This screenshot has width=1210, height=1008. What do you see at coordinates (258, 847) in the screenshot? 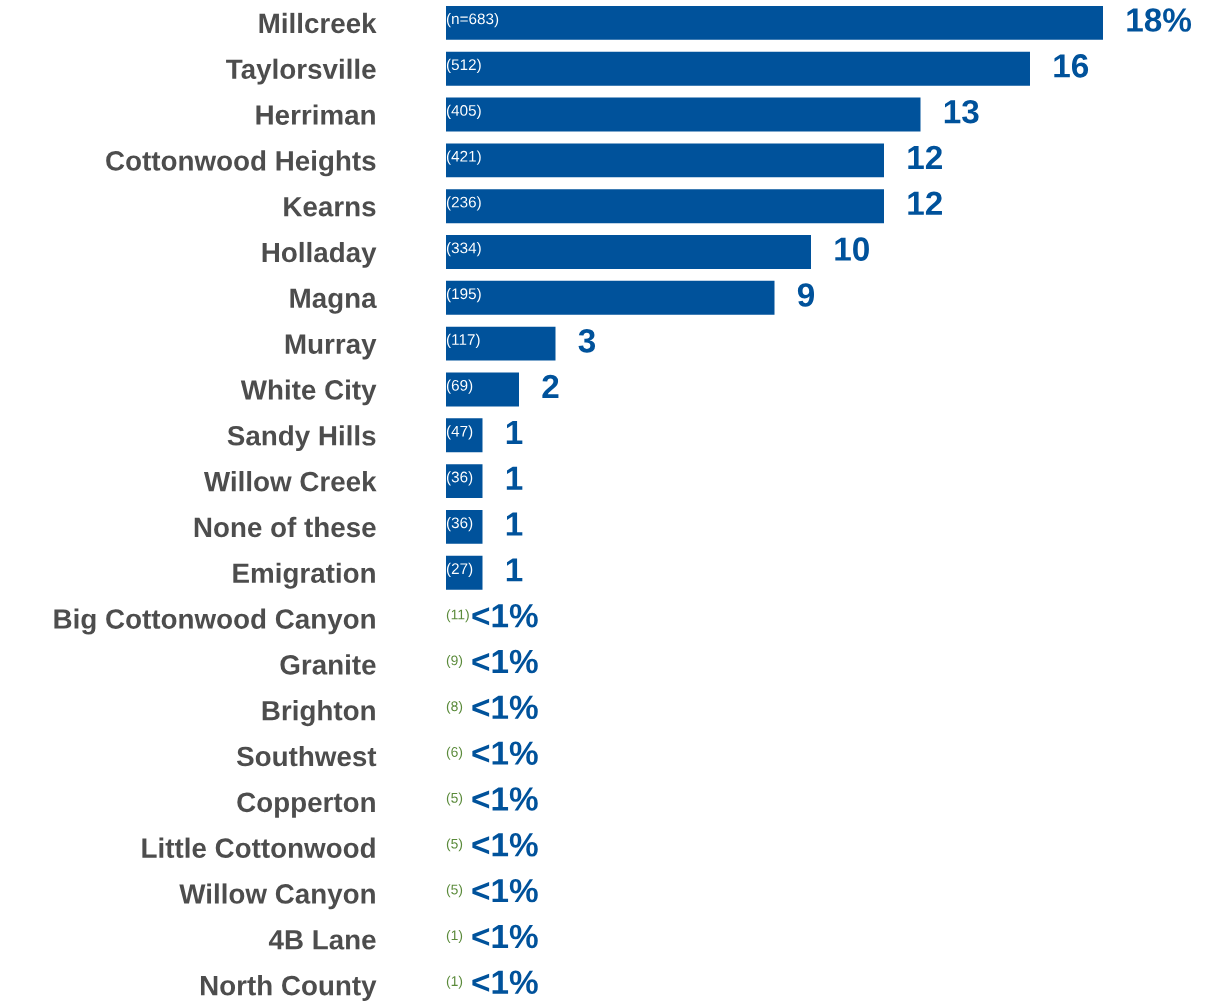
I see `y-tick-label: Little Cottonwood` at bounding box center [258, 847].